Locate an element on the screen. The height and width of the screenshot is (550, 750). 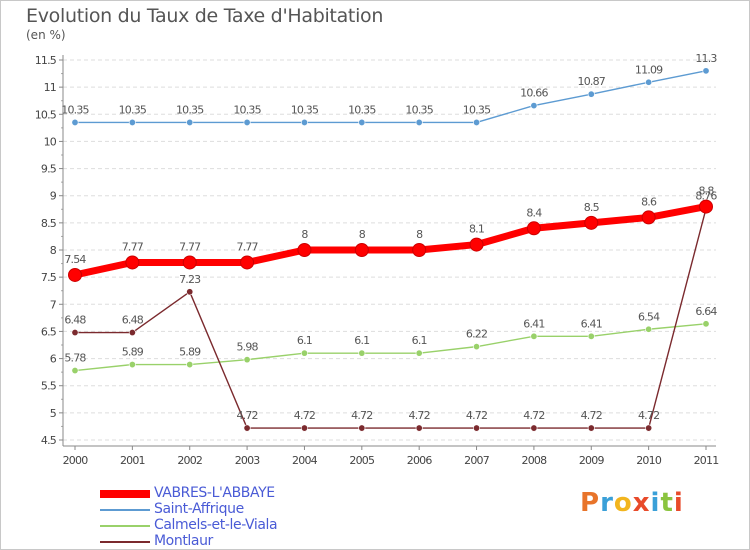
legend-label: VABRES-L'ABBAYE is located at coordinates (214, 493).